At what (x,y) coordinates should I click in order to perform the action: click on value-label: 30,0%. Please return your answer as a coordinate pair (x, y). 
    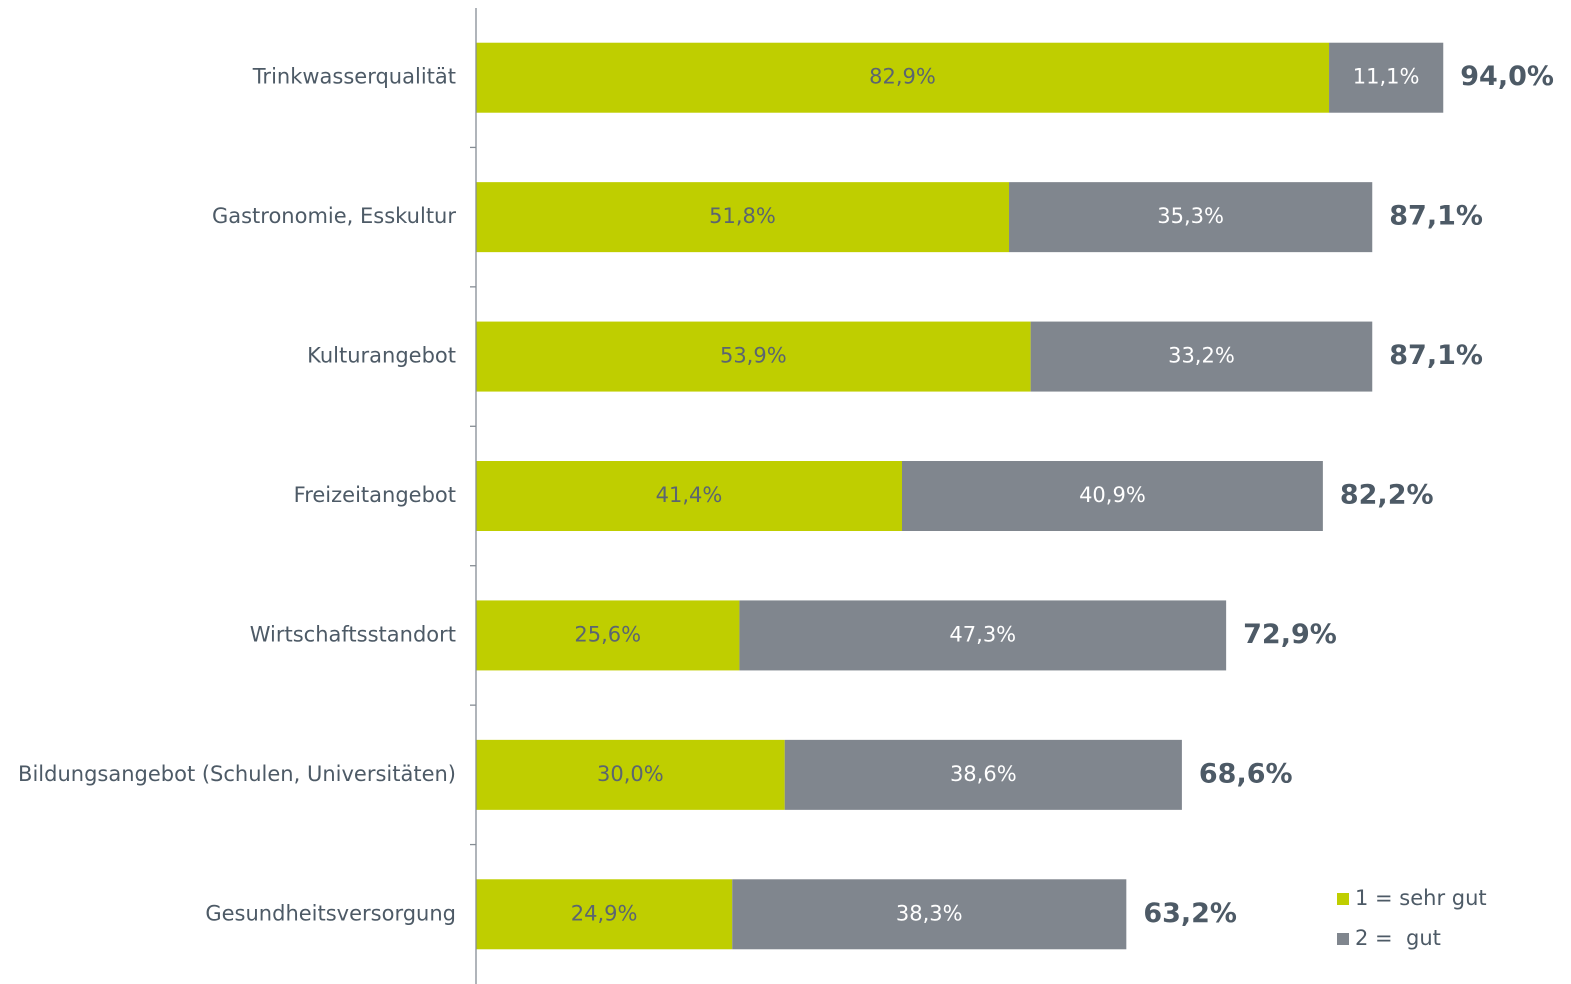
    Looking at the image, I should click on (630, 774).